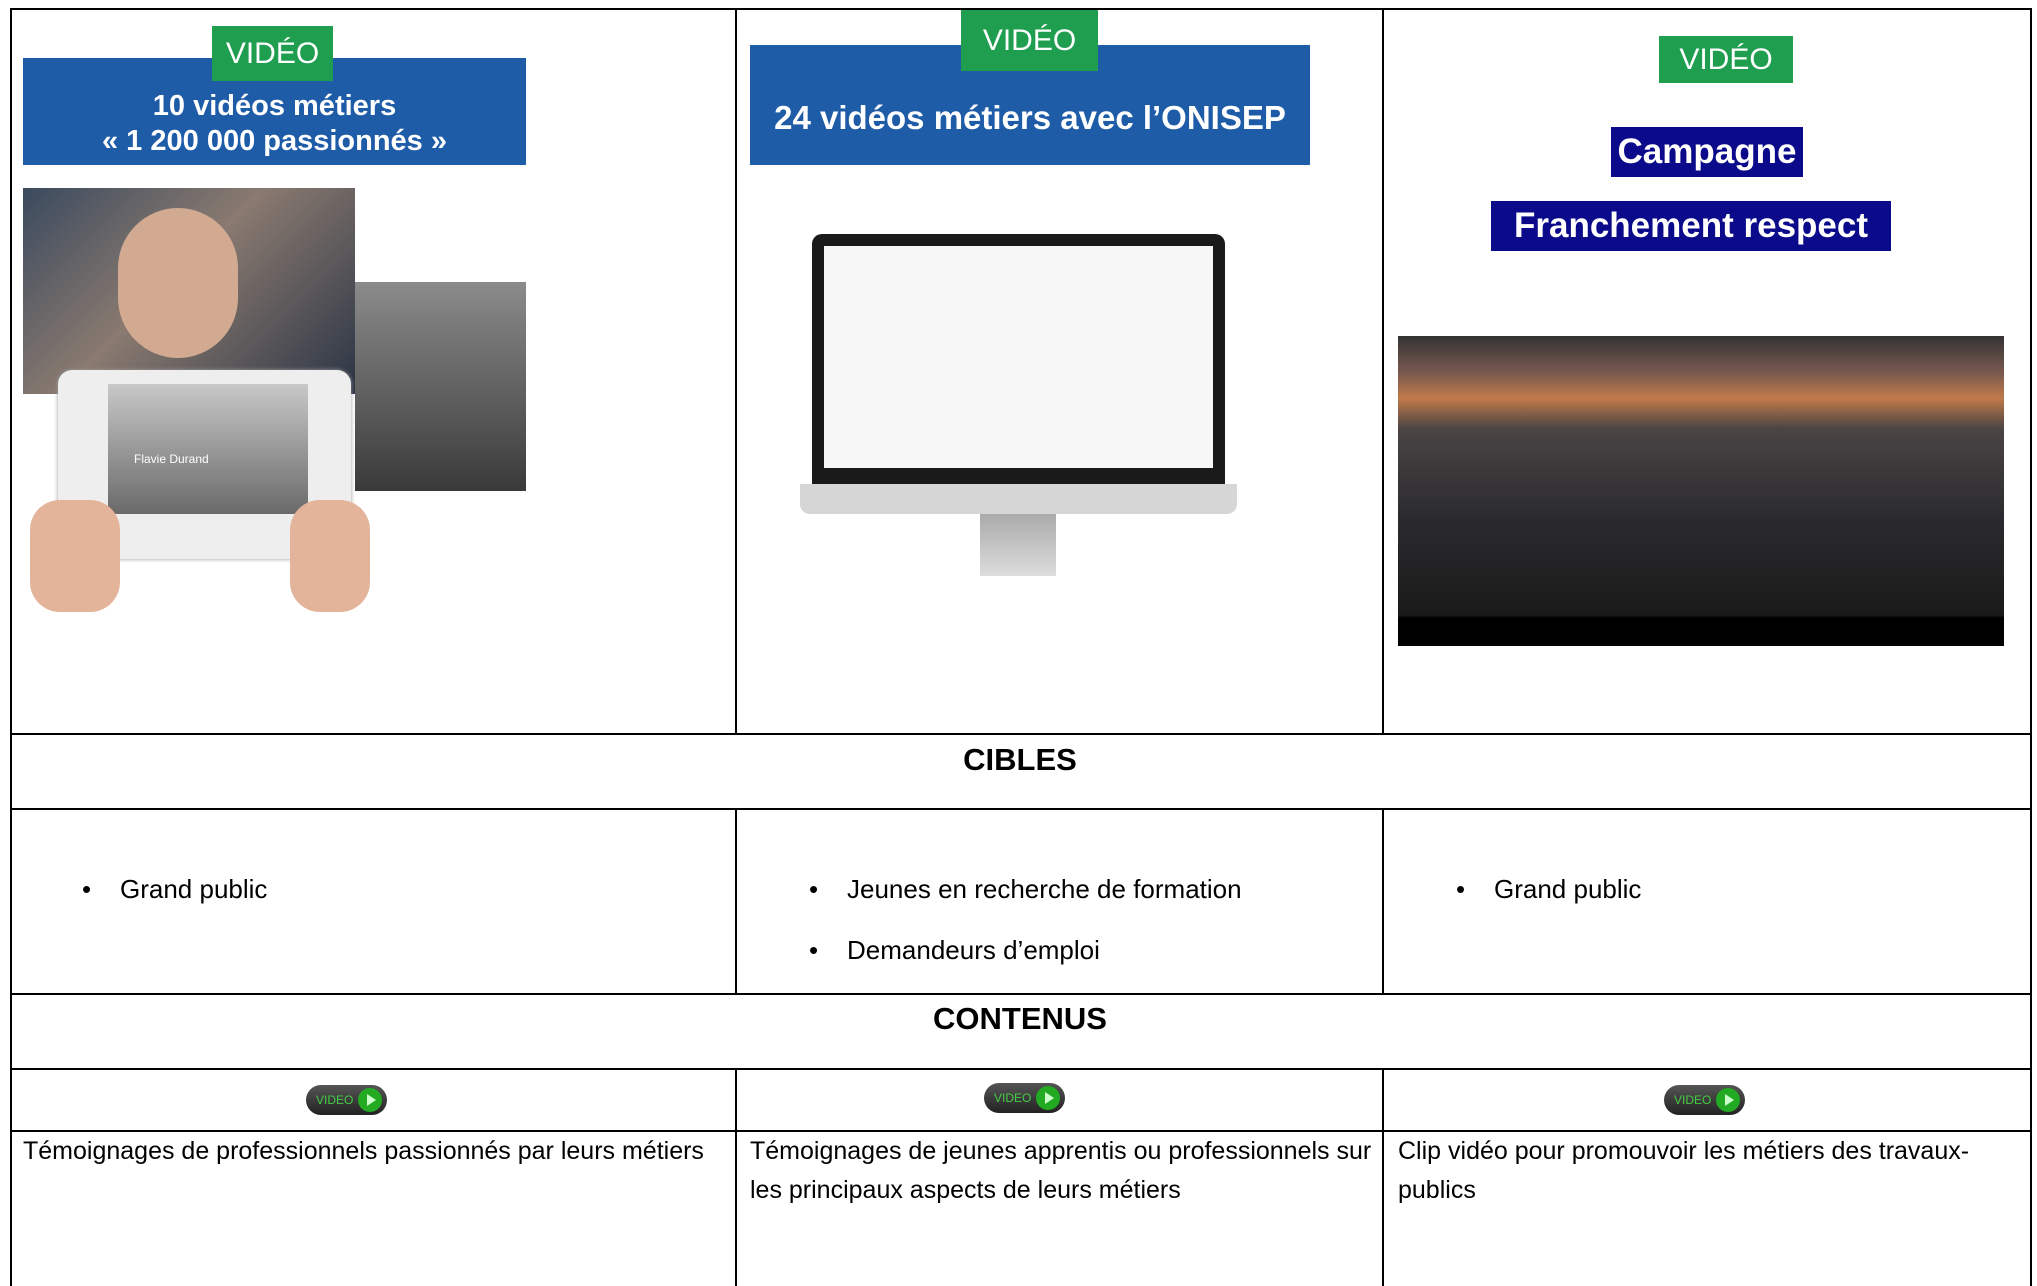 The image size is (2037, 1286). I want to click on title-line: Franchement respect TP, so click(1691, 248).